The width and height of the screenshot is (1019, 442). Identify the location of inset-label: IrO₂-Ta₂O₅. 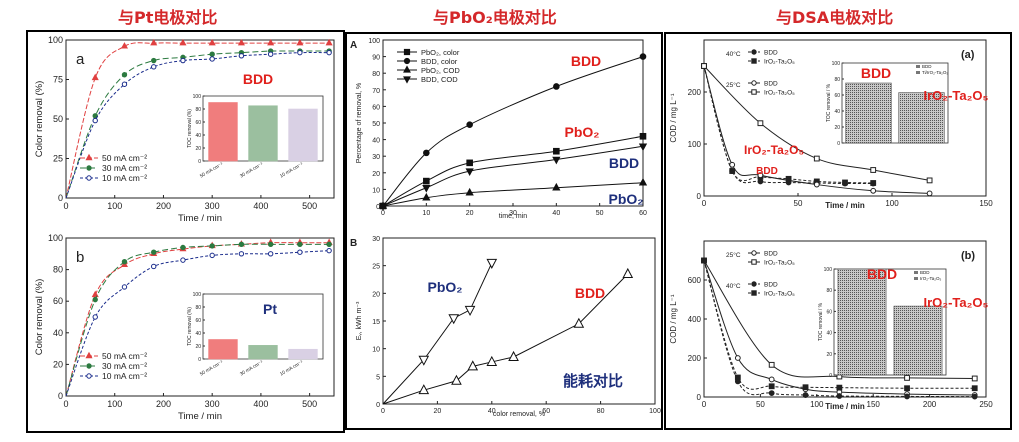
(956, 302).